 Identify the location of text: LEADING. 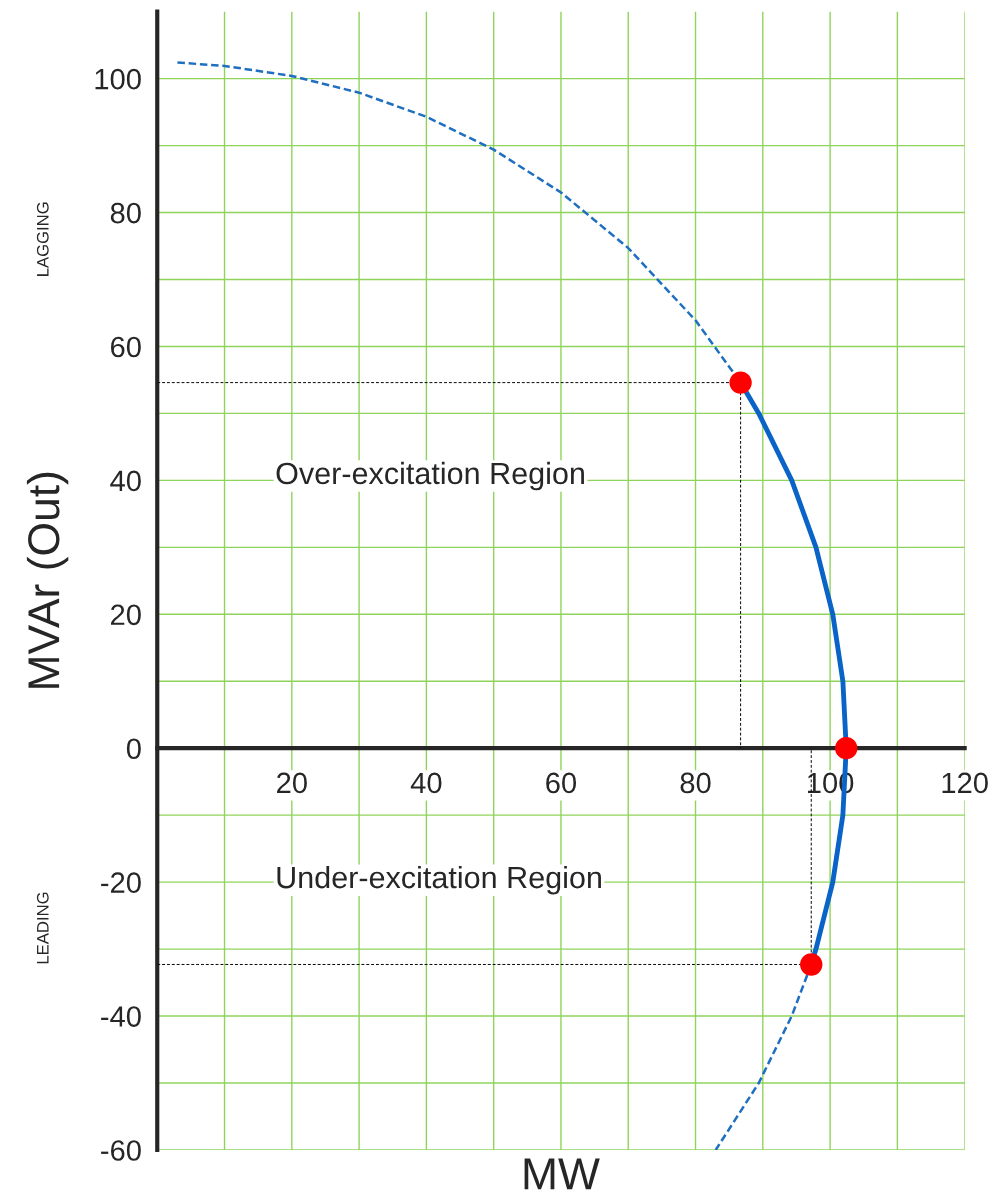
(42, 928).